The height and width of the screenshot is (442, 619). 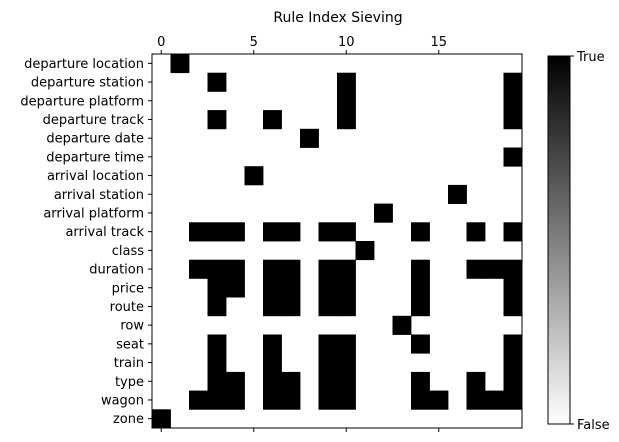 What do you see at coordinates (127, 307) in the screenshot?
I see `y-tick-label: route` at bounding box center [127, 307].